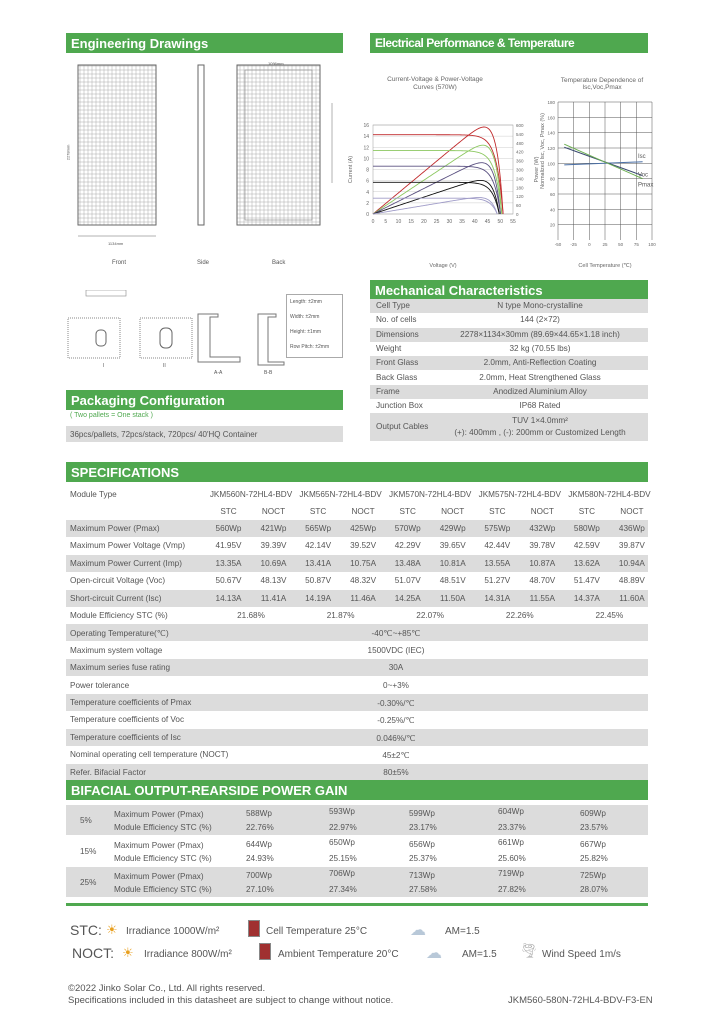  Describe the element at coordinates (509, 320) in the screenshot. I see `mechanical-row: No. of cells 144 (2×72)` at that location.